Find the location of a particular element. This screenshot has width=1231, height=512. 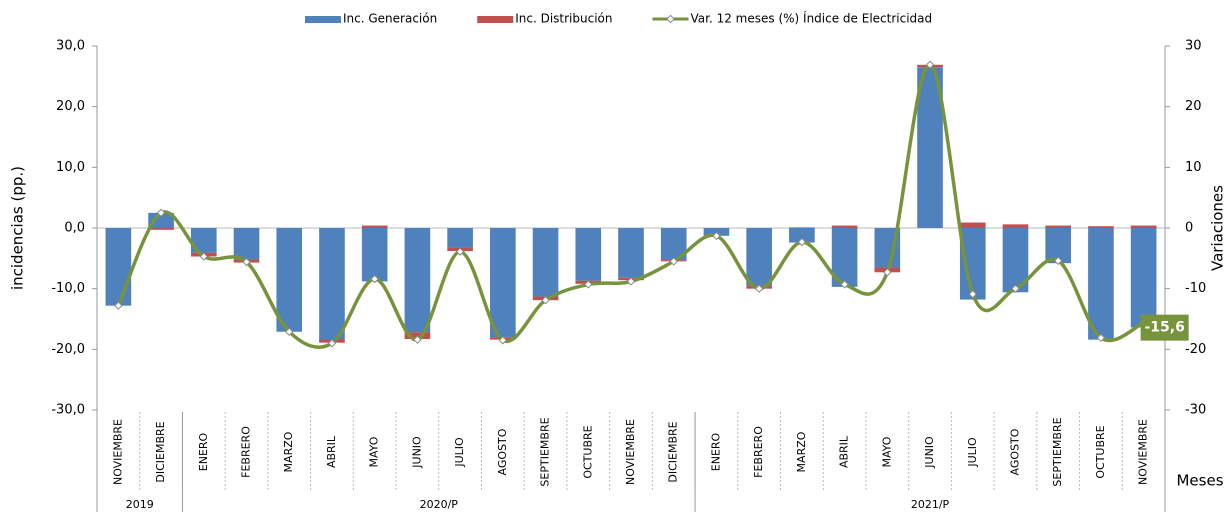

y2-tick-label: -10 is located at coordinates (1195, 288).